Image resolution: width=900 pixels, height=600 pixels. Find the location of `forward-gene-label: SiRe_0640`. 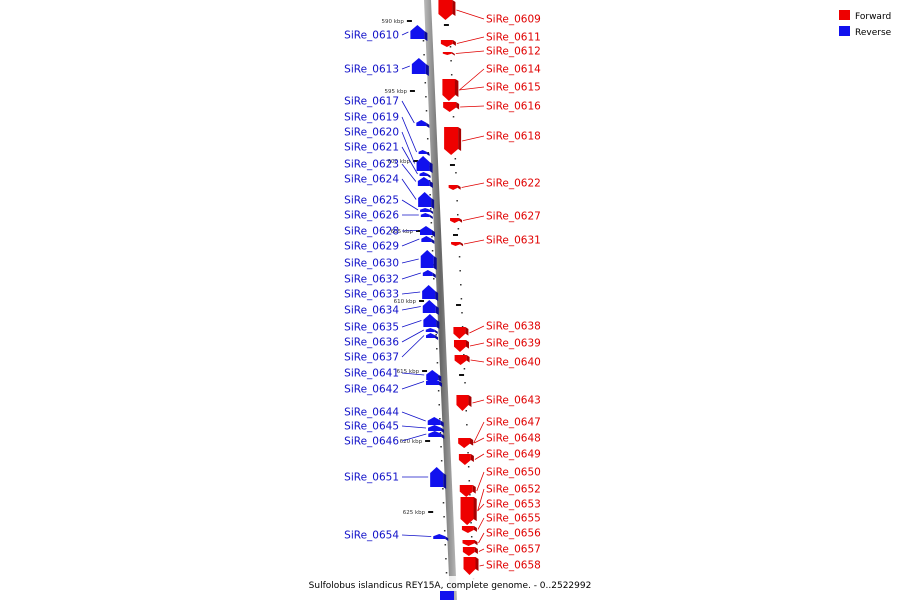

forward-gene-label: SiRe_0640 is located at coordinates (513, 363).